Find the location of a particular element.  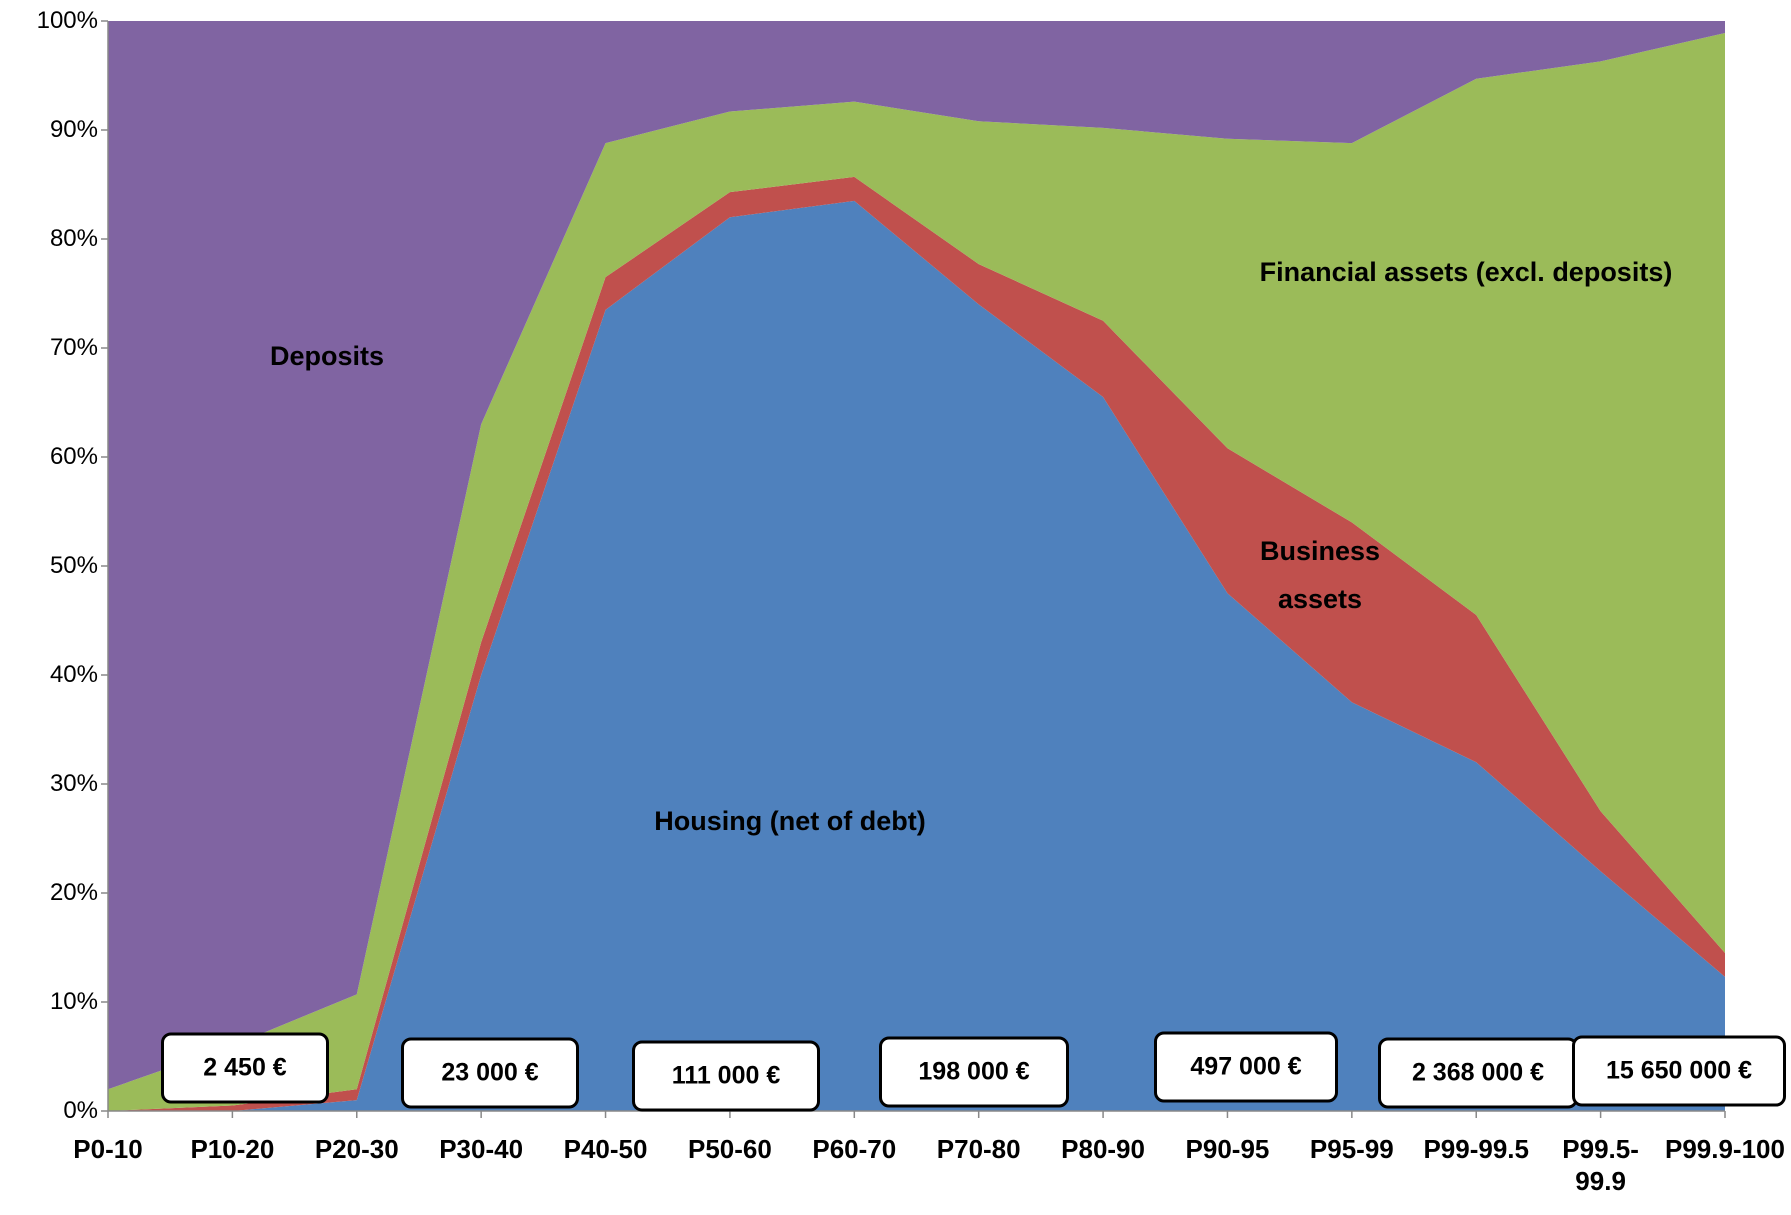

series-label: Deposits is located at coordinates (327, 356).